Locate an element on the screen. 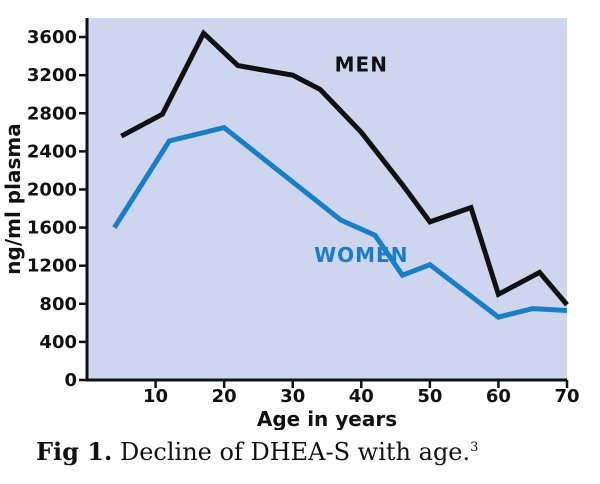  caption-label: Fig 1. is located at coordinates (74, 451).